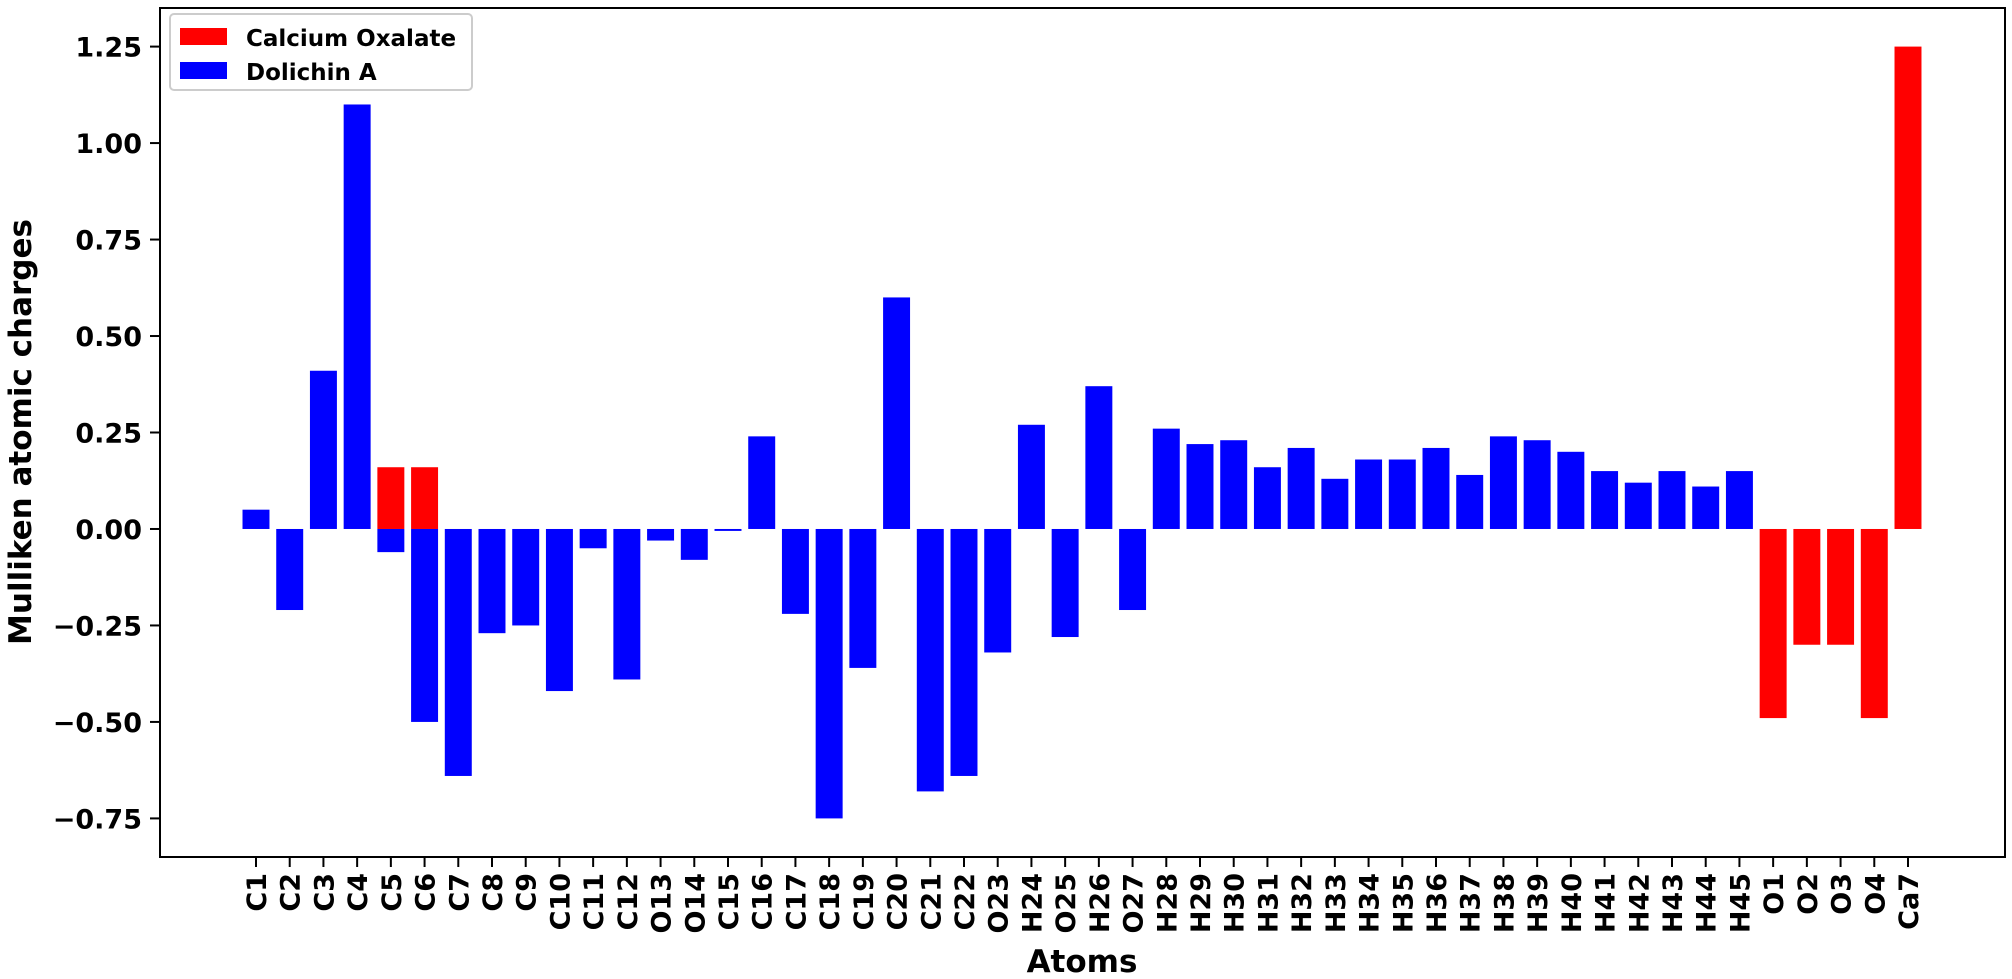 The width and height of the screenshot is (2012, 979). Describe the element at coordinates (560, 901) in the screenshot. I see `x-tick-label-c10: C10` at that location.